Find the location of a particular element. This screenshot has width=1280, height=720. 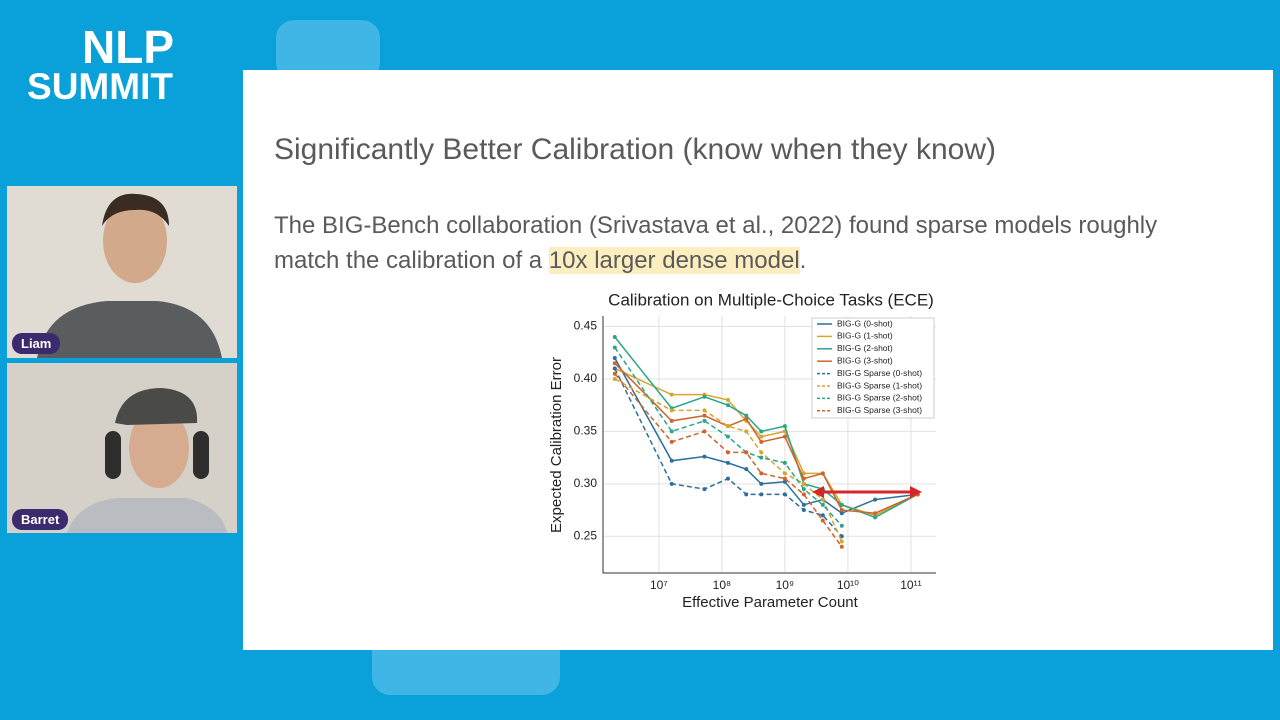

video-tile: Liam is located at coordinates (122, 272).